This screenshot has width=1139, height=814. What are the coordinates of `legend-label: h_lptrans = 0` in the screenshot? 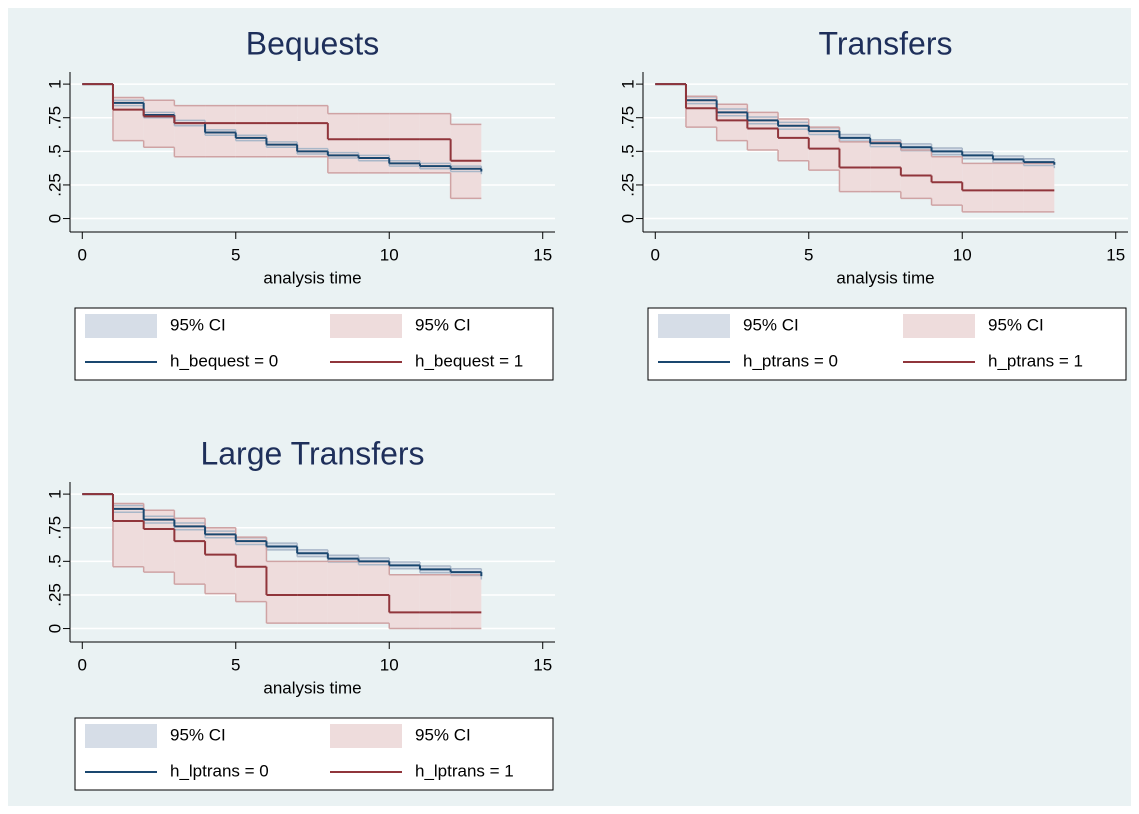 It's located at (219, 770).